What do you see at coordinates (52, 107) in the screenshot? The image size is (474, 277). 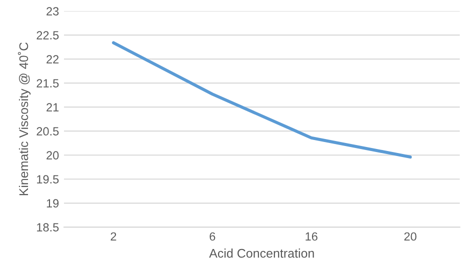 I see `y-tick-label: 21` at bounding box center [52, 107].